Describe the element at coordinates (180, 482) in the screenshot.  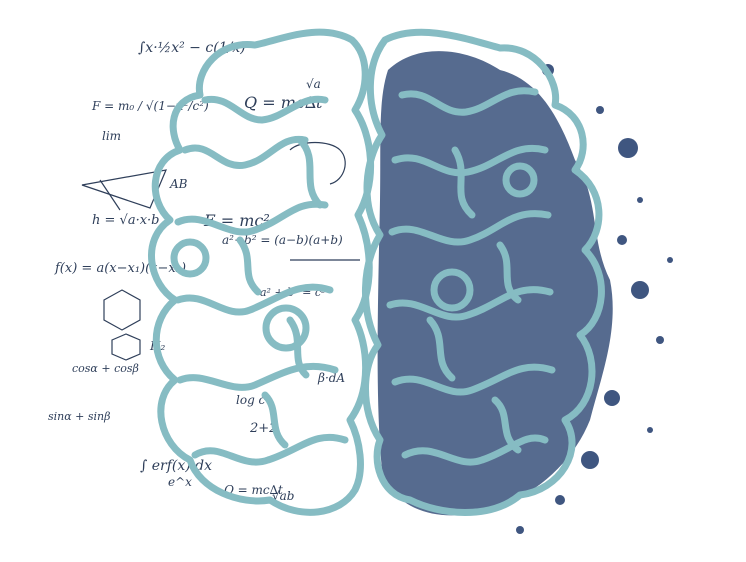
I see `formula-text: e^x` at that location.